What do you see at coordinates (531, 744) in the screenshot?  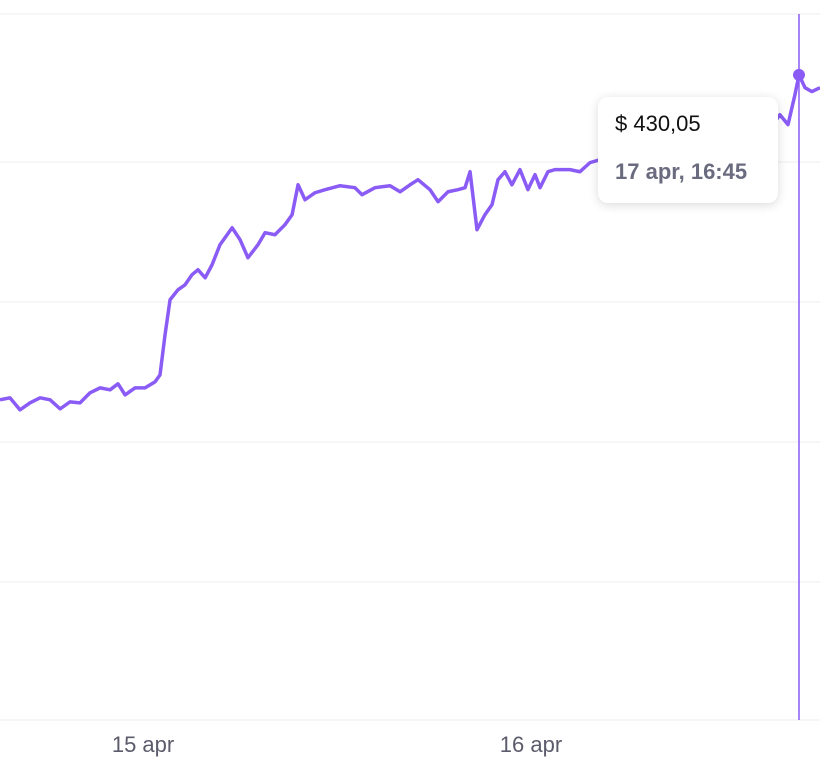 I see `x-tick-label: 16 apr` at bounding box center [531, 744].